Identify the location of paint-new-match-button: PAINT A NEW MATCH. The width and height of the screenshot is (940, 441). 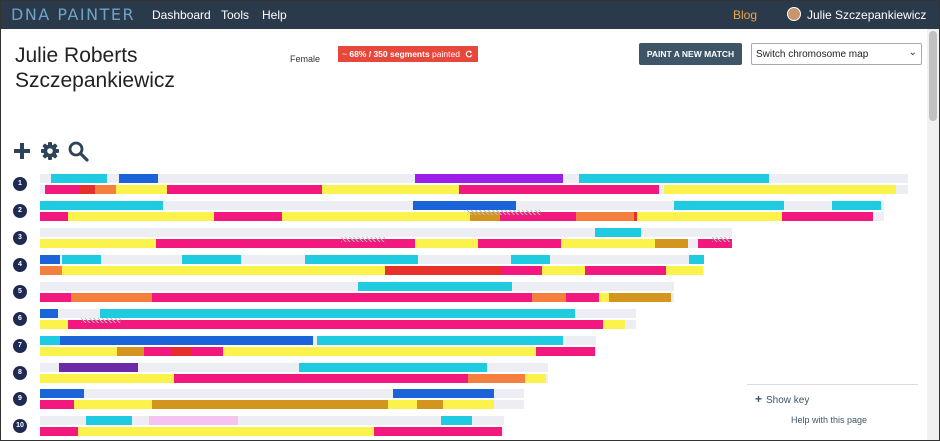
(690, 54).